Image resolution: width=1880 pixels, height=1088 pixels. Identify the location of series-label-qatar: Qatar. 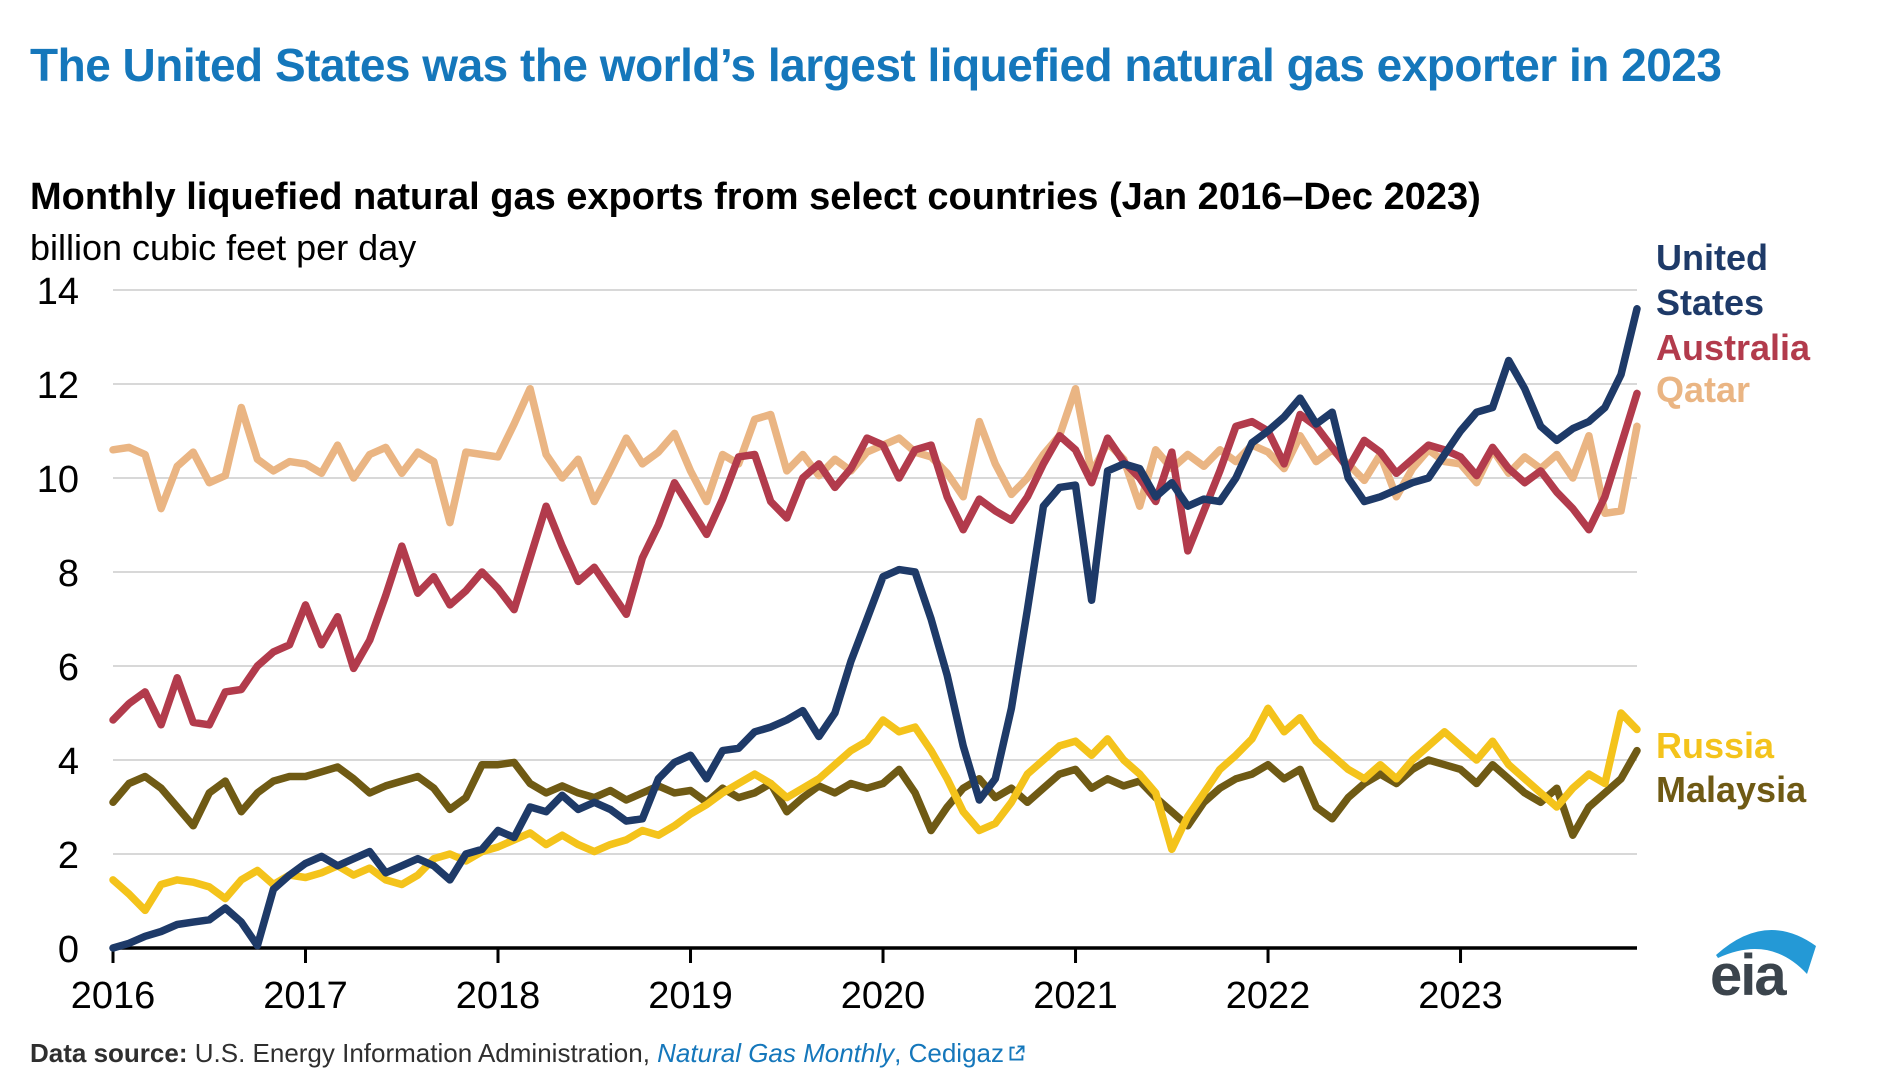
(1703, 389).